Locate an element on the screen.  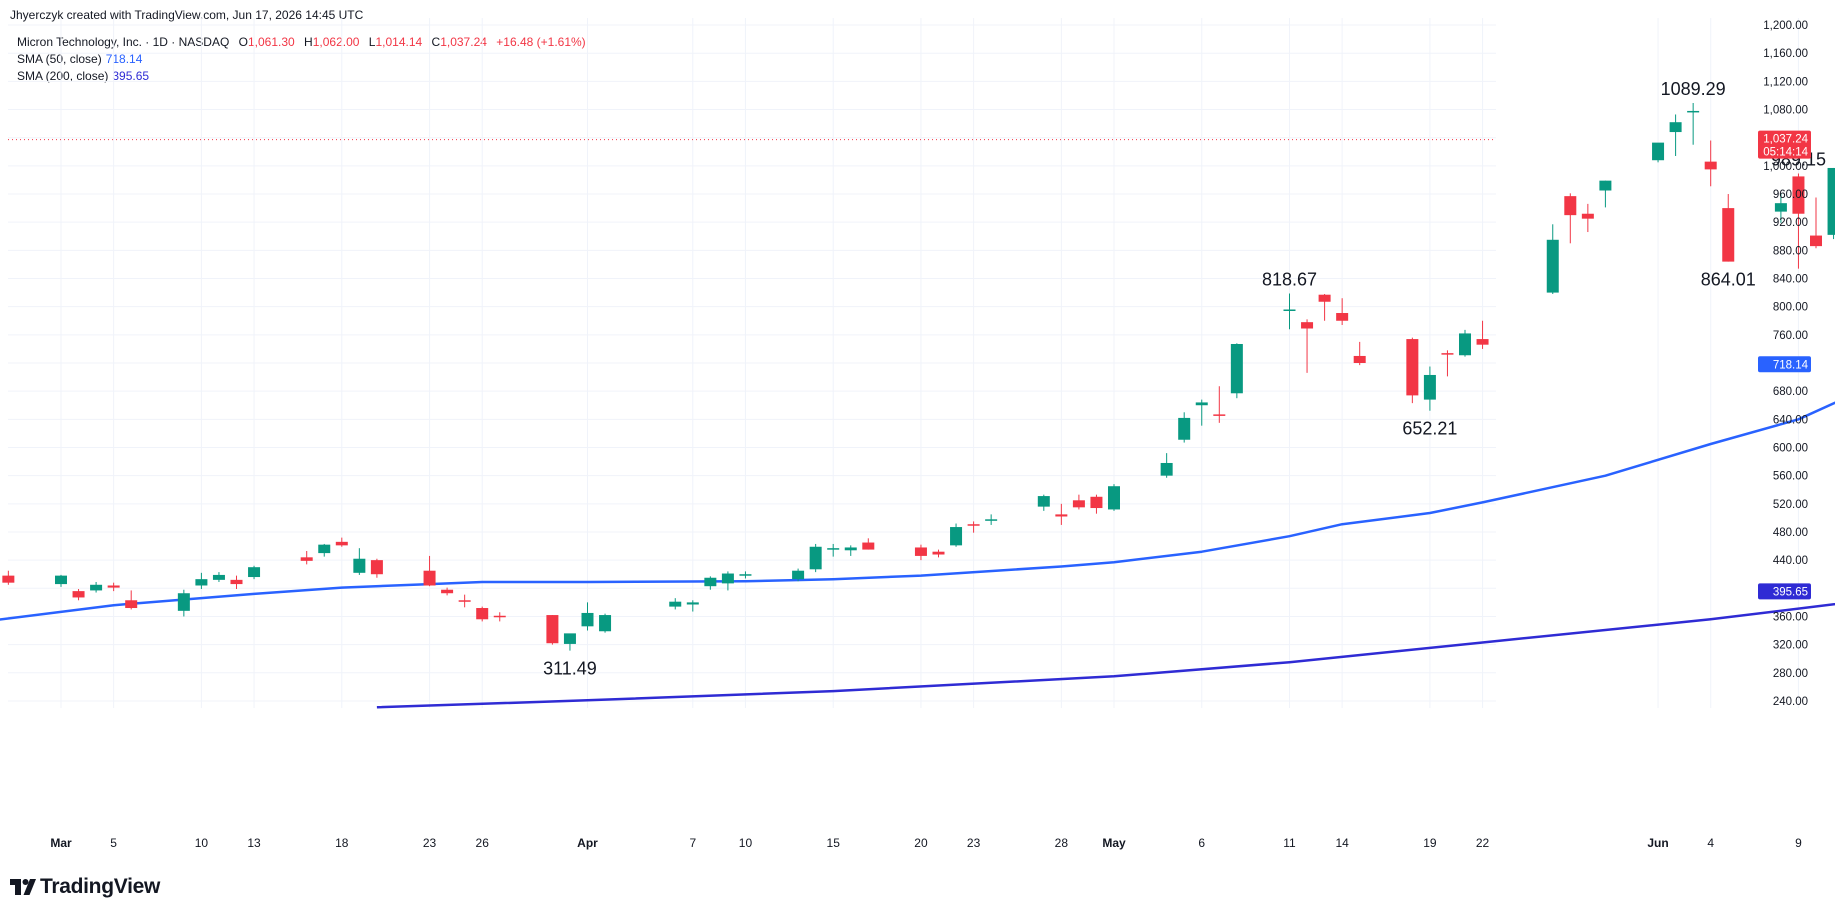
sma50-legend-row: SMA (50, close) 718.14 is located at coordinates (301, 59).